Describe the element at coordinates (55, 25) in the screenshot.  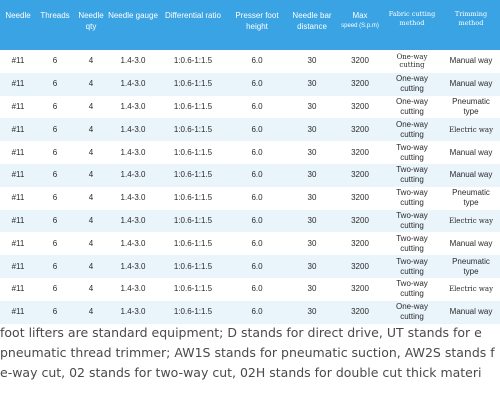
I see `column-header: Threads` at that location.